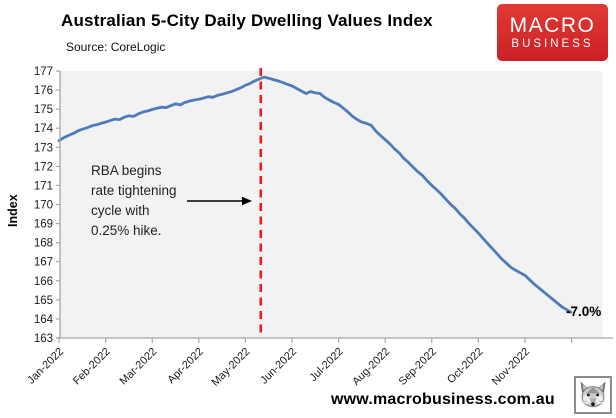 The height and width of the screenshot is (418, 616). I want to click on annotation-line: rate tightening, so click(134, 190).